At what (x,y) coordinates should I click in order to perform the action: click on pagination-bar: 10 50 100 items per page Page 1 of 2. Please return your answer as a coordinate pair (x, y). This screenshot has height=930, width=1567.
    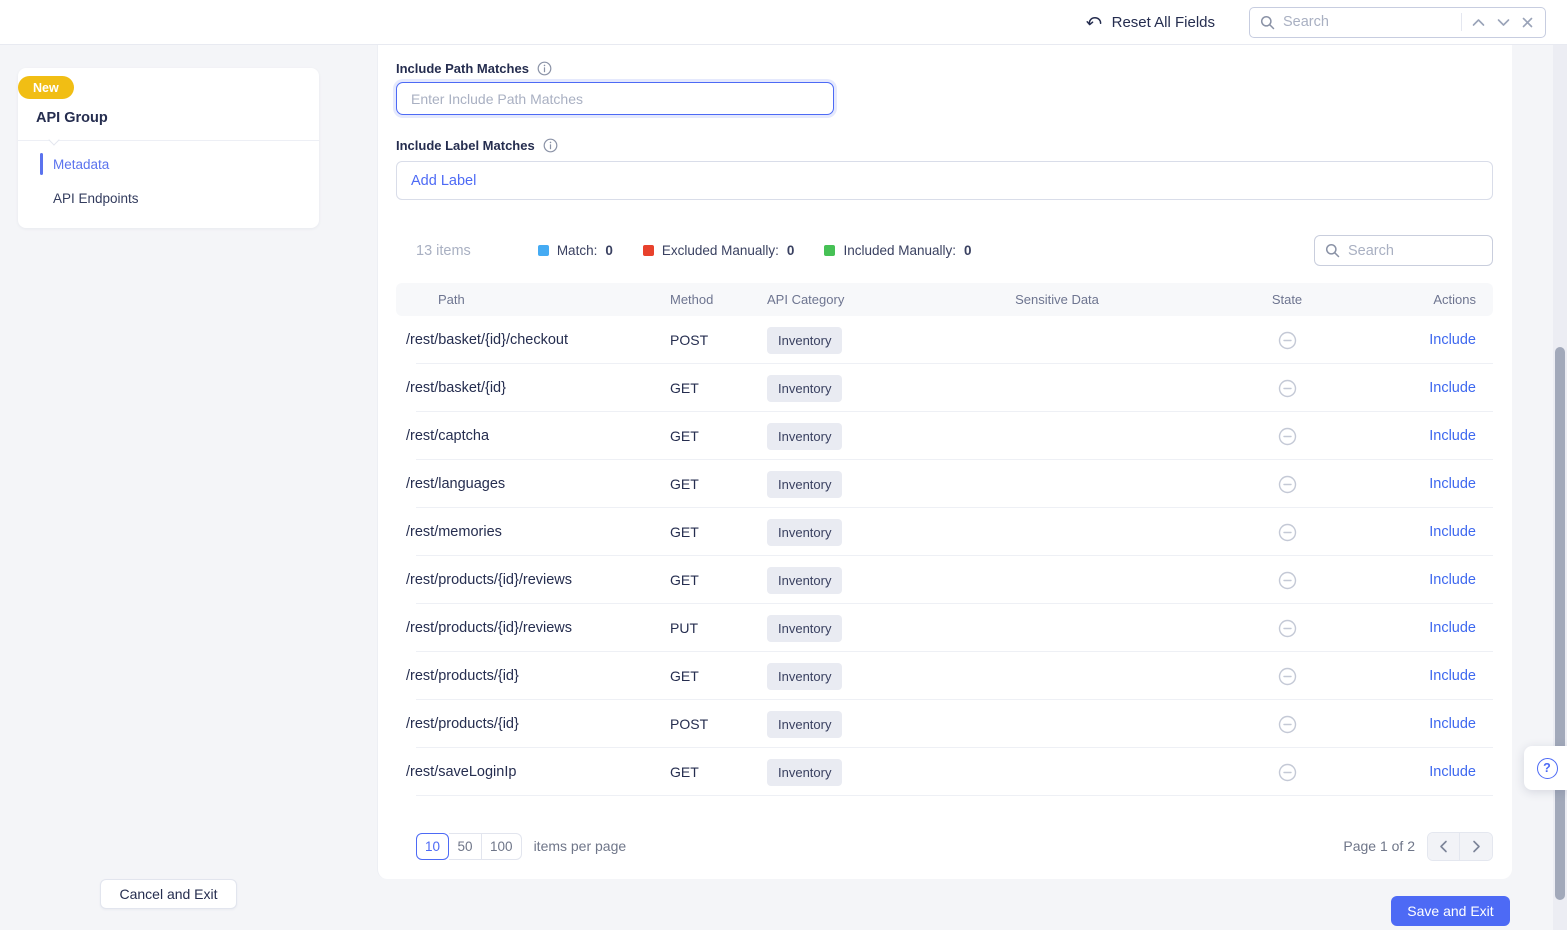
    Looking at the image, I should click on (944, 846).